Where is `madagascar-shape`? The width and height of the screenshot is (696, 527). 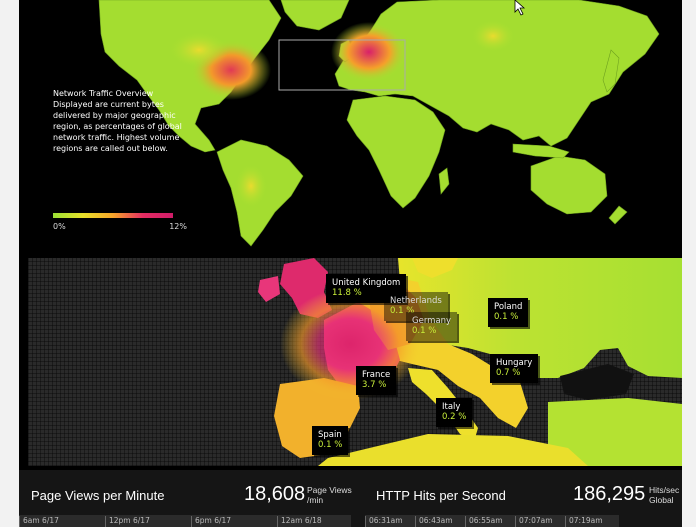
madagascar-shape is located at coordinates (444, 181).